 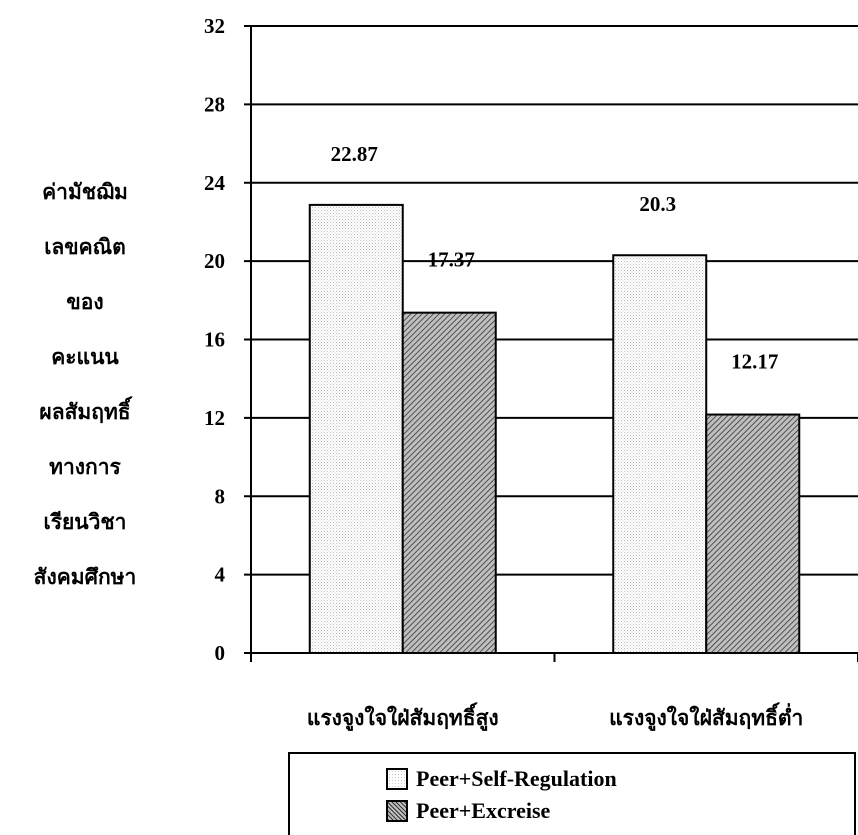 What do you see at coordinates (85, 466) in the screenshot?
I see `y-axis-label-line: ทางการ` at bounding box center [85, 466].